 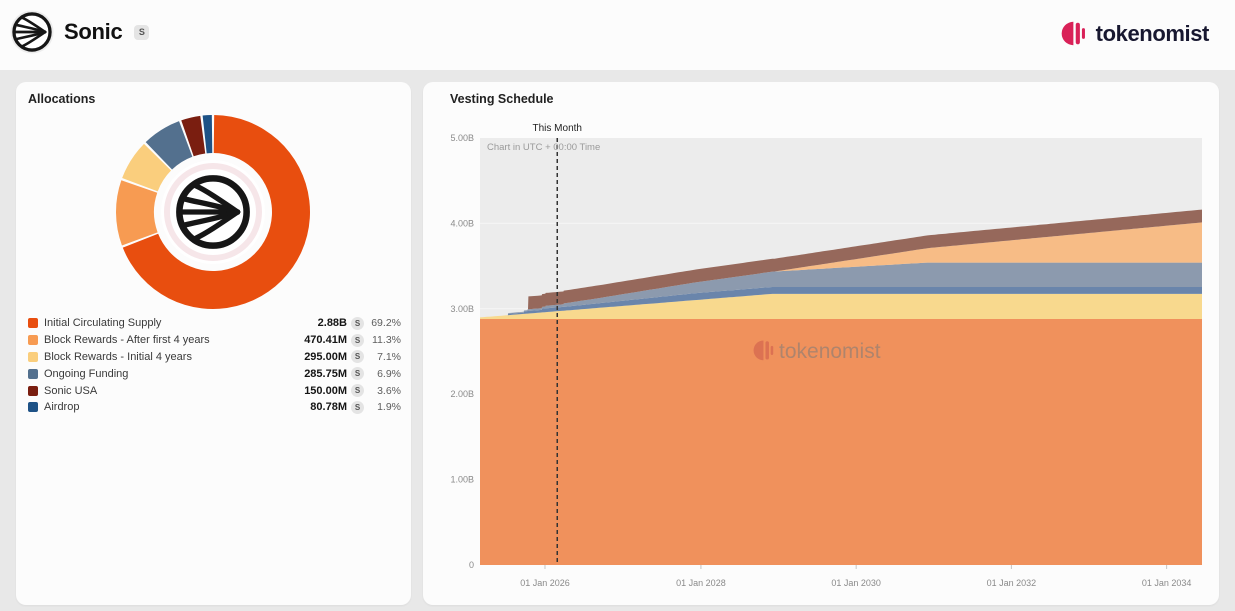 What do you see at coordinates (701, 583) in the screenshot?
I see `x-axis-label: 01 Jan 2028` at bounding box center [701, 583].